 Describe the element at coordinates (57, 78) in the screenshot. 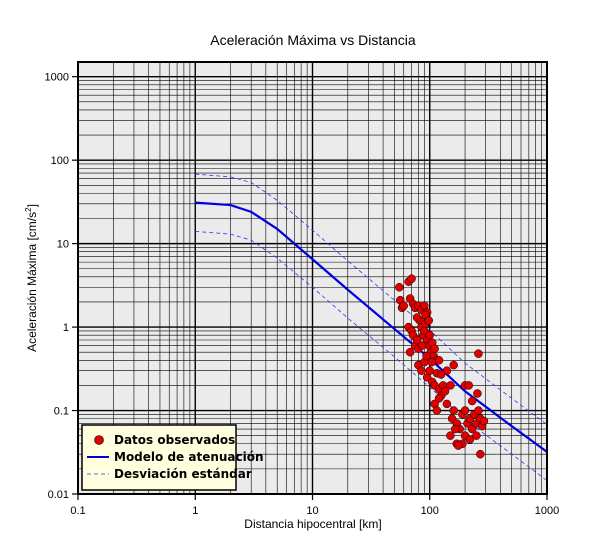

I see `y-tick-label: 1000` at that location.